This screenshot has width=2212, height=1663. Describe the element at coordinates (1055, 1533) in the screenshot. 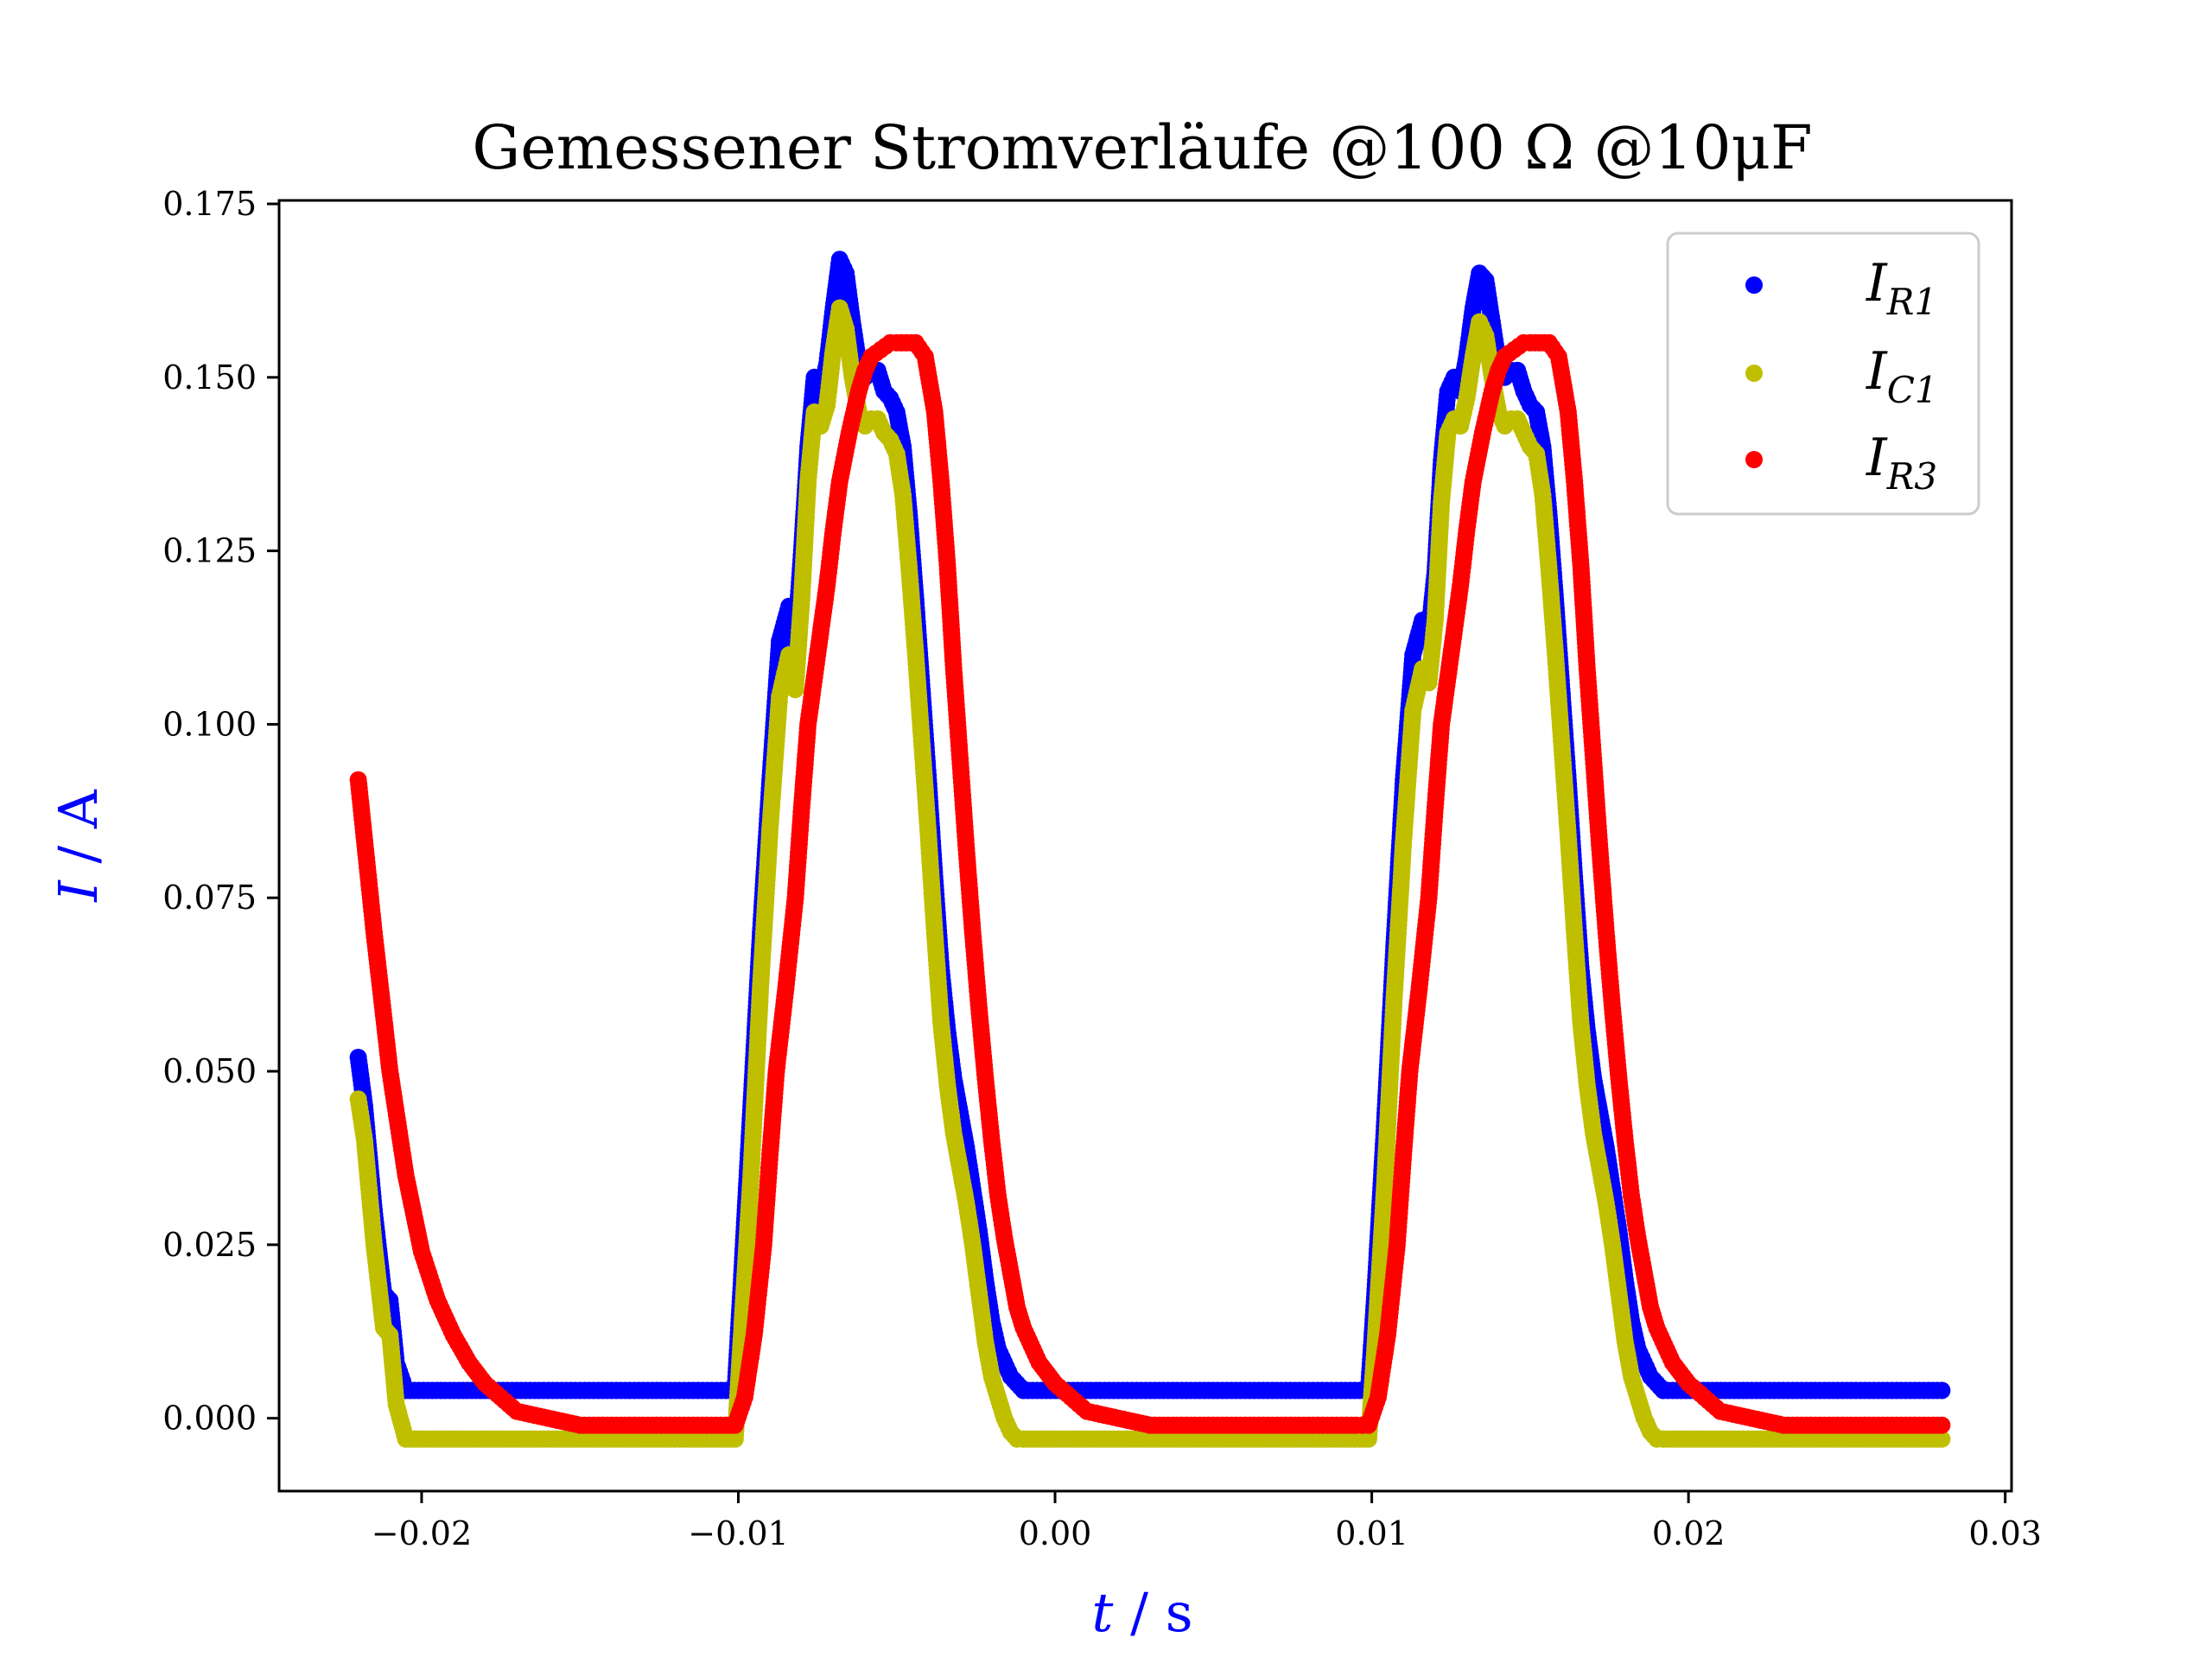

I see `x-tick-label: 0.00` at that location.